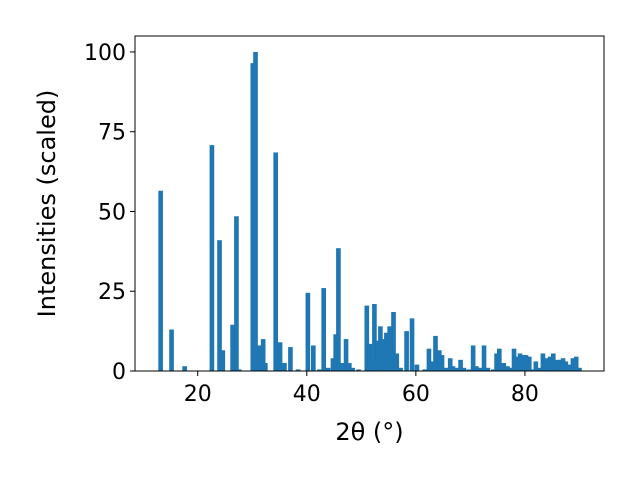 The image size is (640, 480). Describe the element at coordinates (112, 133) in the screenshot. I see `y-tick-label: 75` at that location.